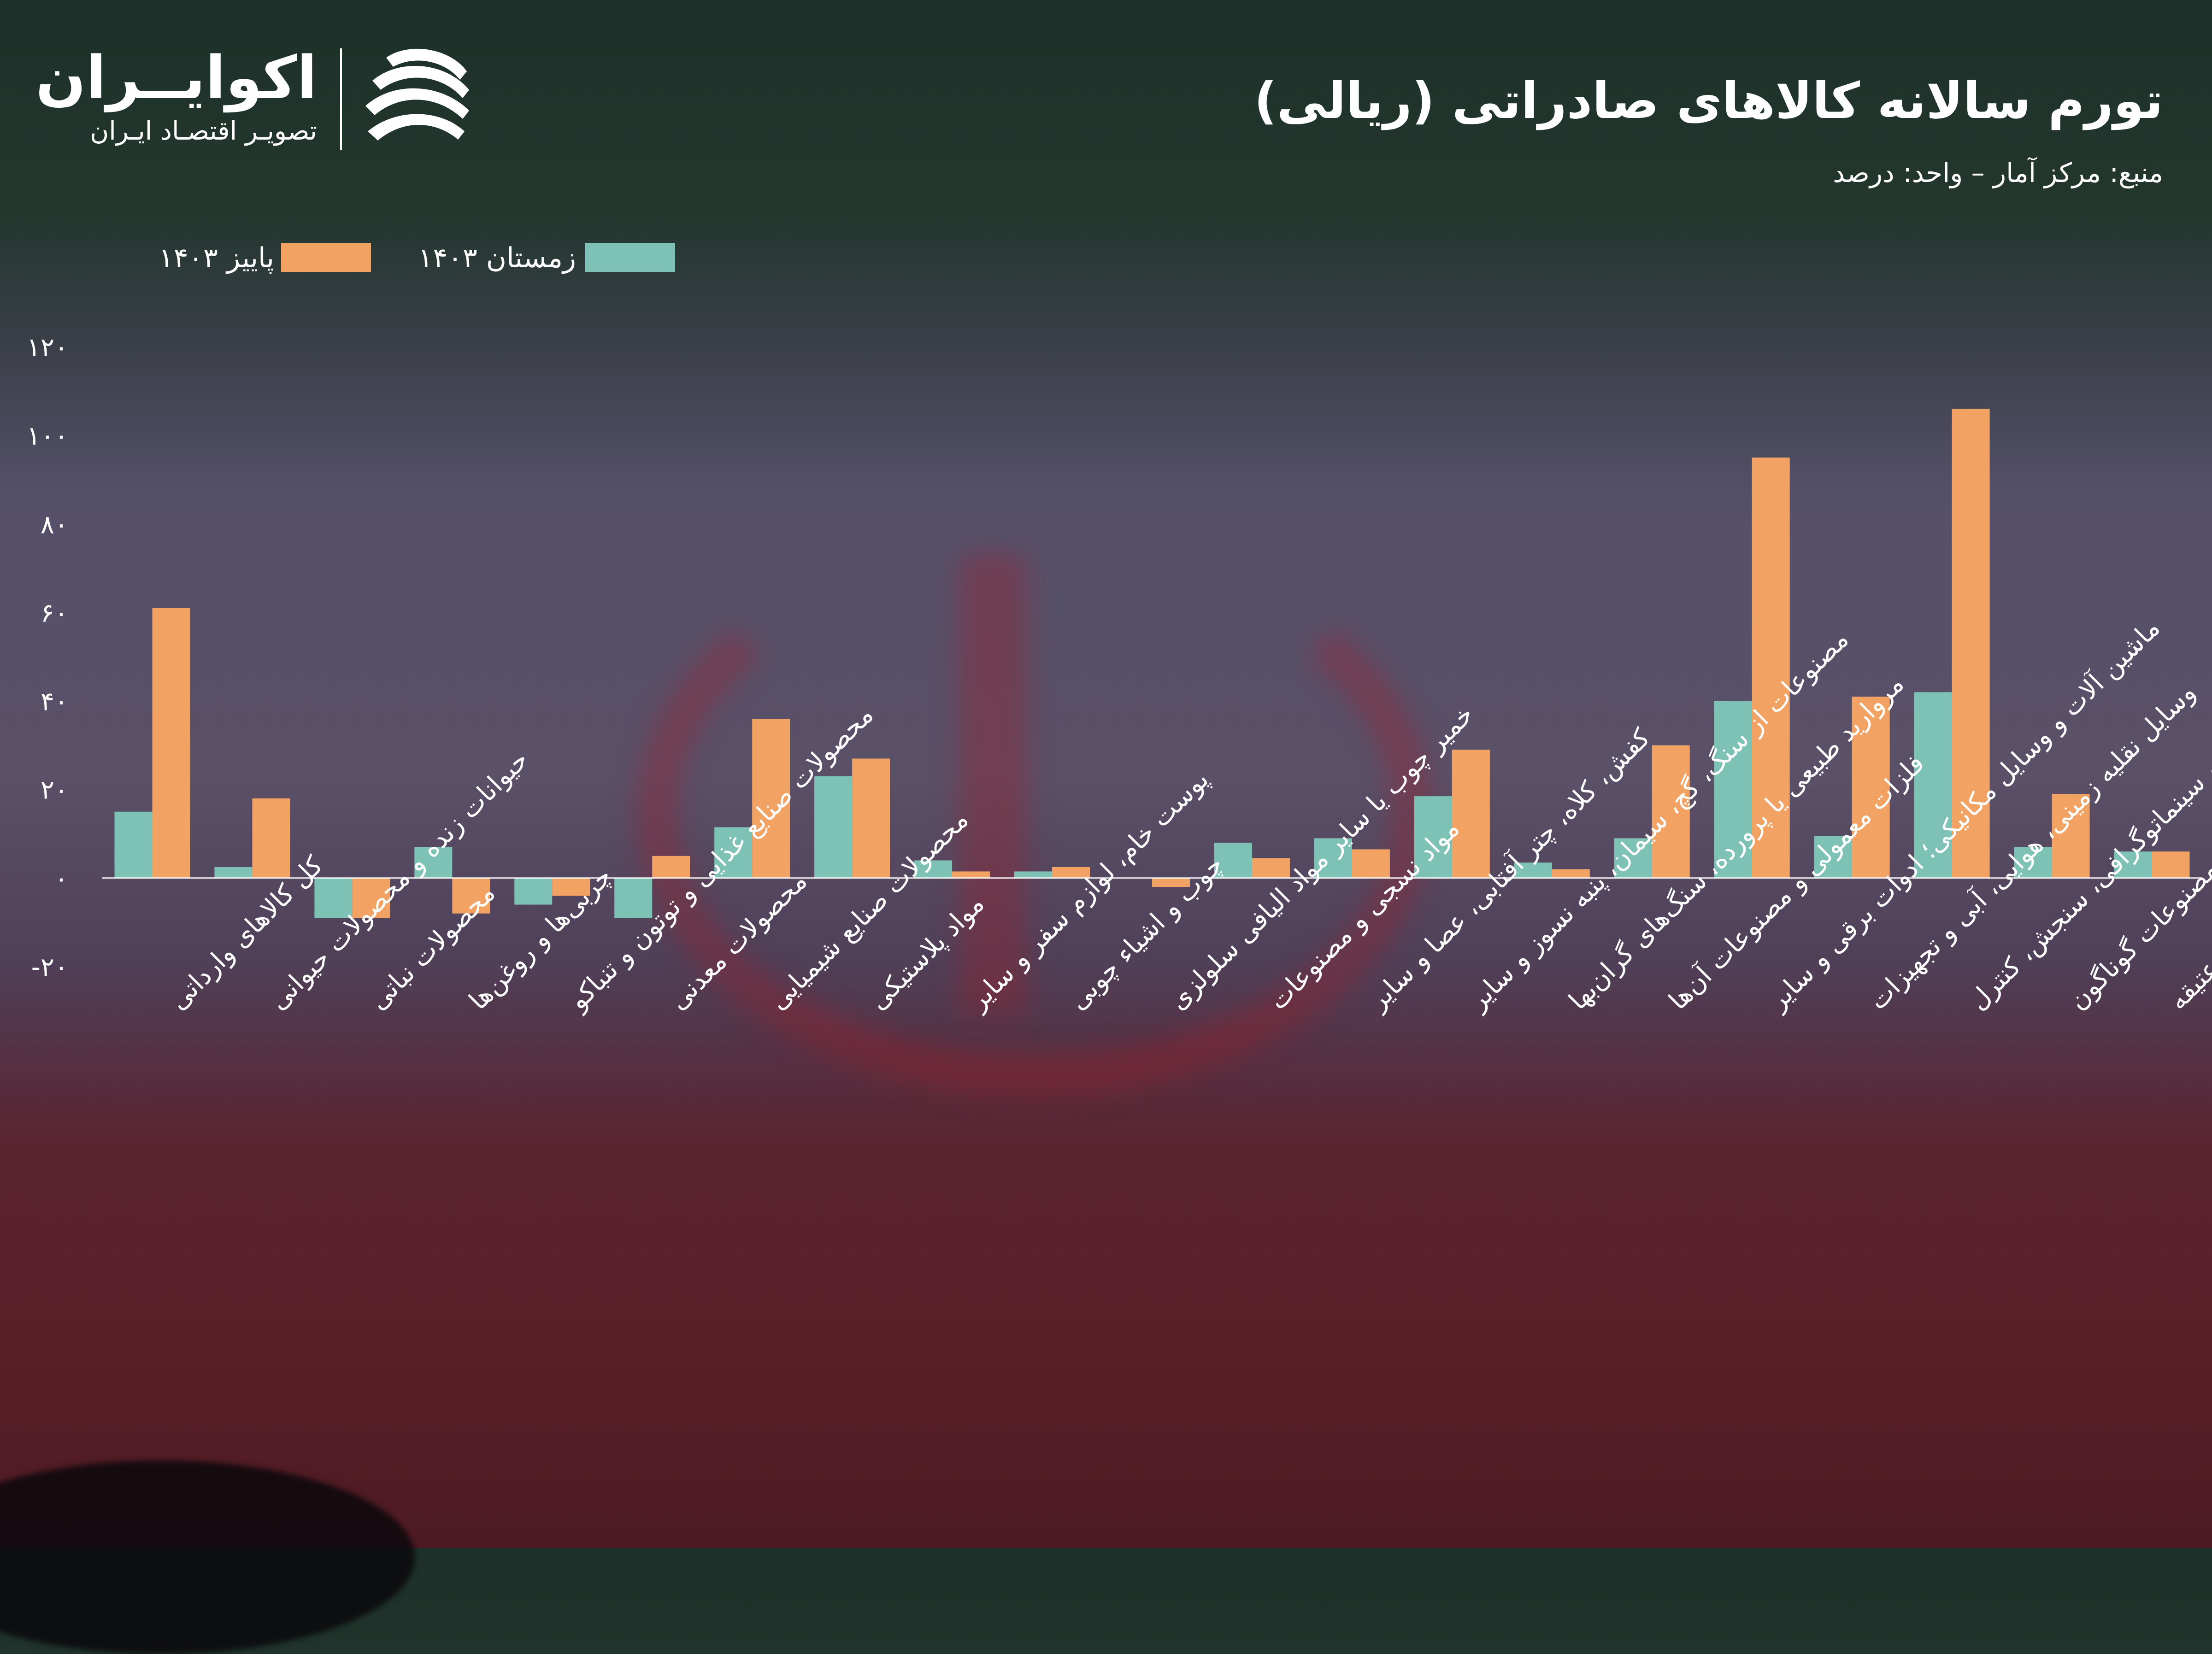  I want to click on brand-mark-icon, so click(417, 94).